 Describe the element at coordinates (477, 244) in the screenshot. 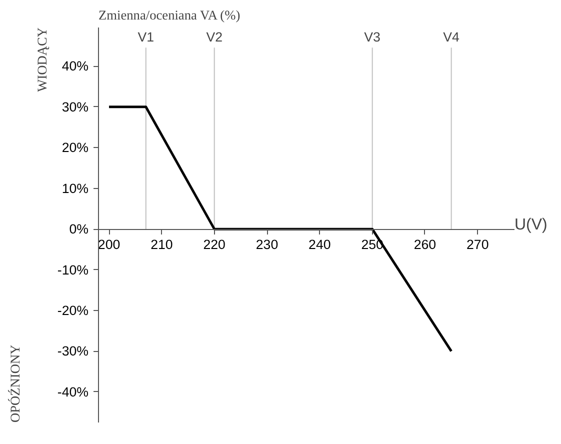

I see `x-tick-label: 270` at that location.